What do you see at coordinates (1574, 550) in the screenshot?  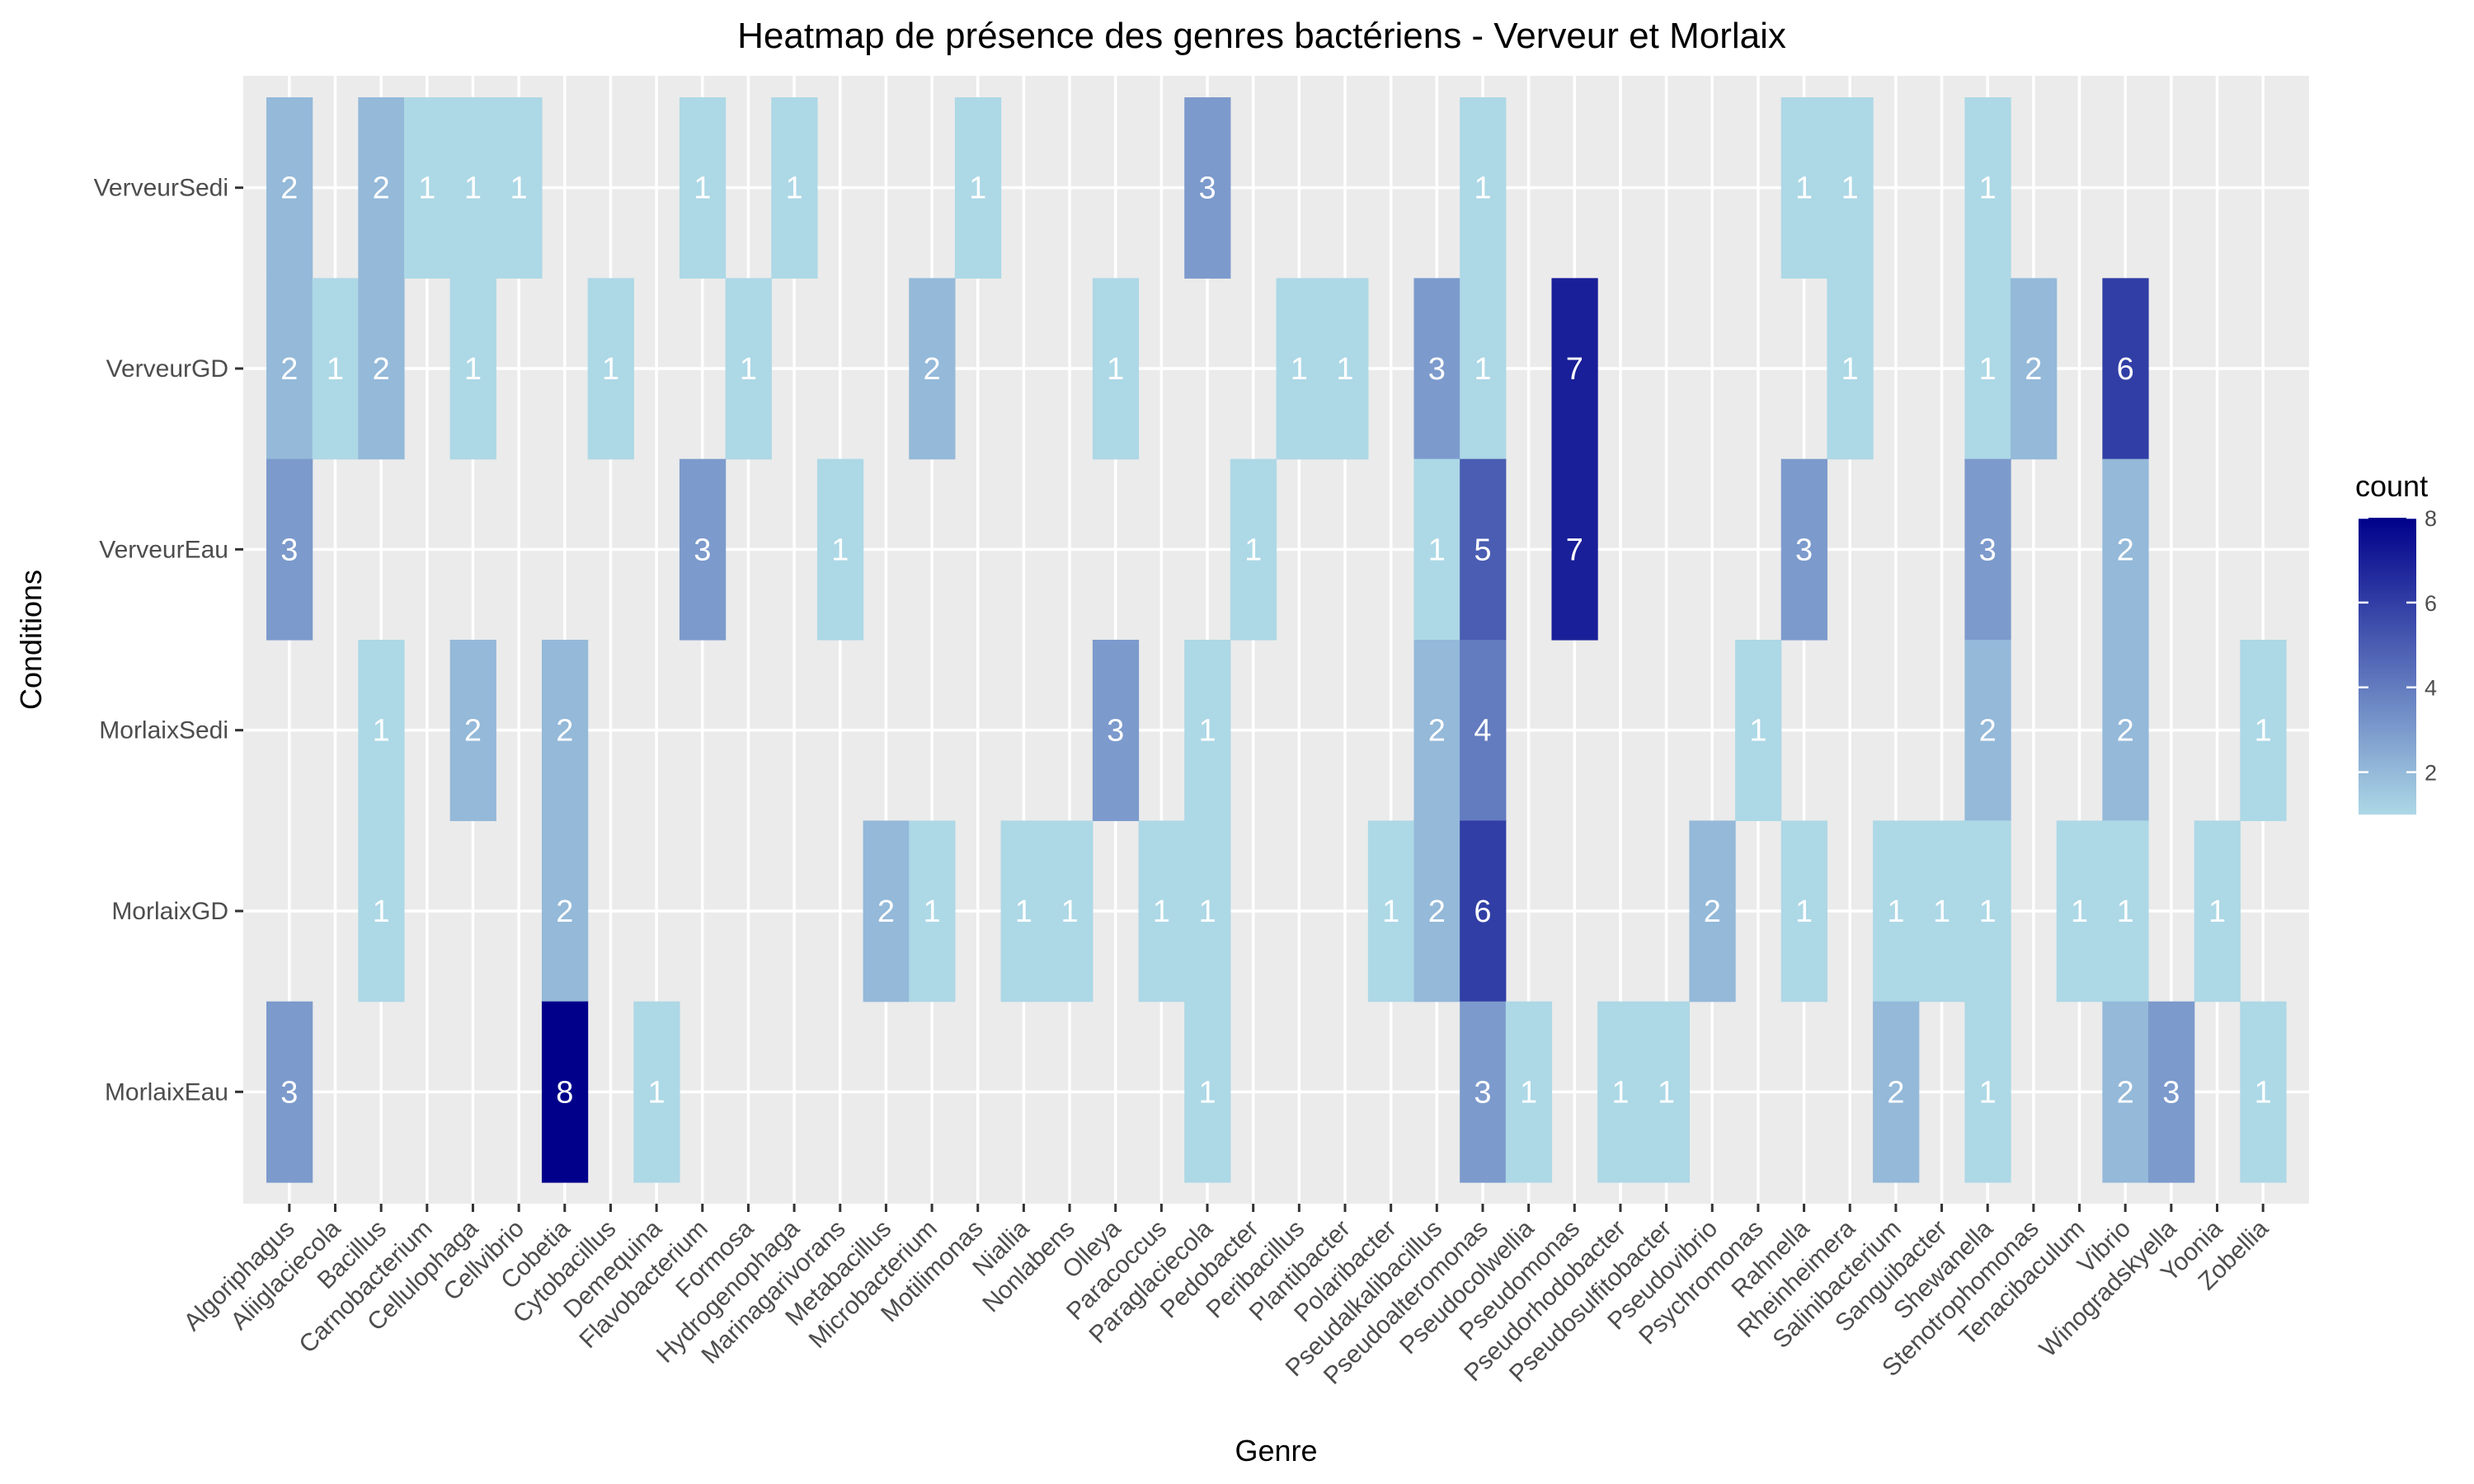 I see `cell-value-label: 7` at bounding box center [1574, 550].